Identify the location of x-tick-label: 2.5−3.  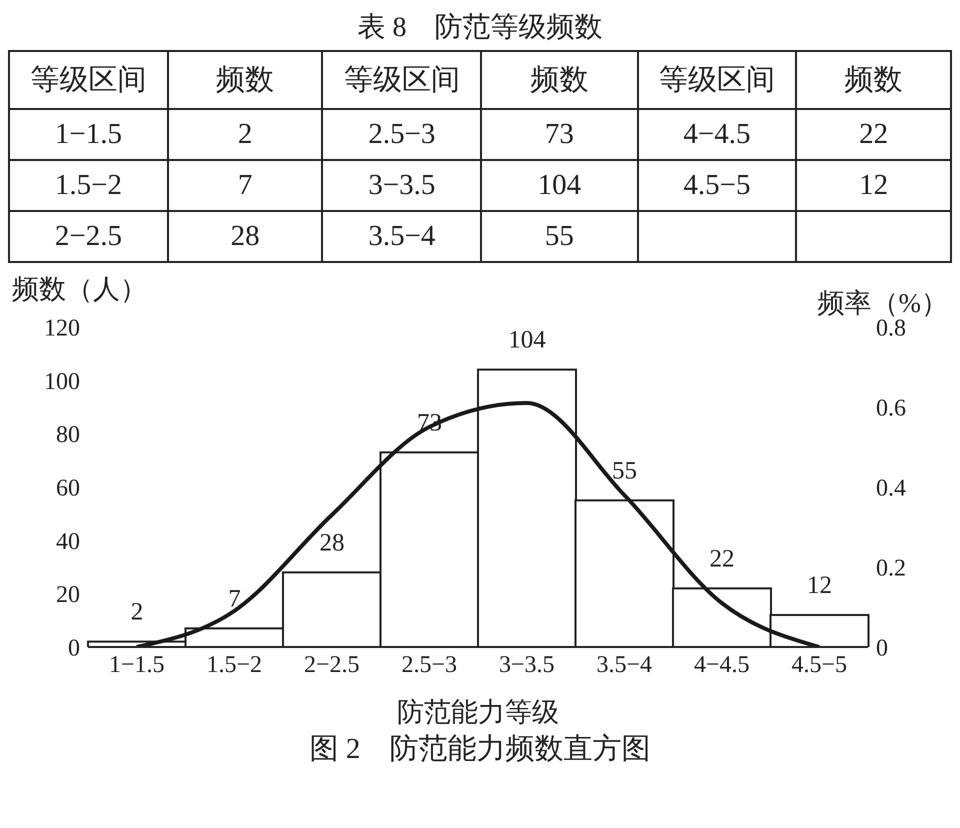
(429, 665).